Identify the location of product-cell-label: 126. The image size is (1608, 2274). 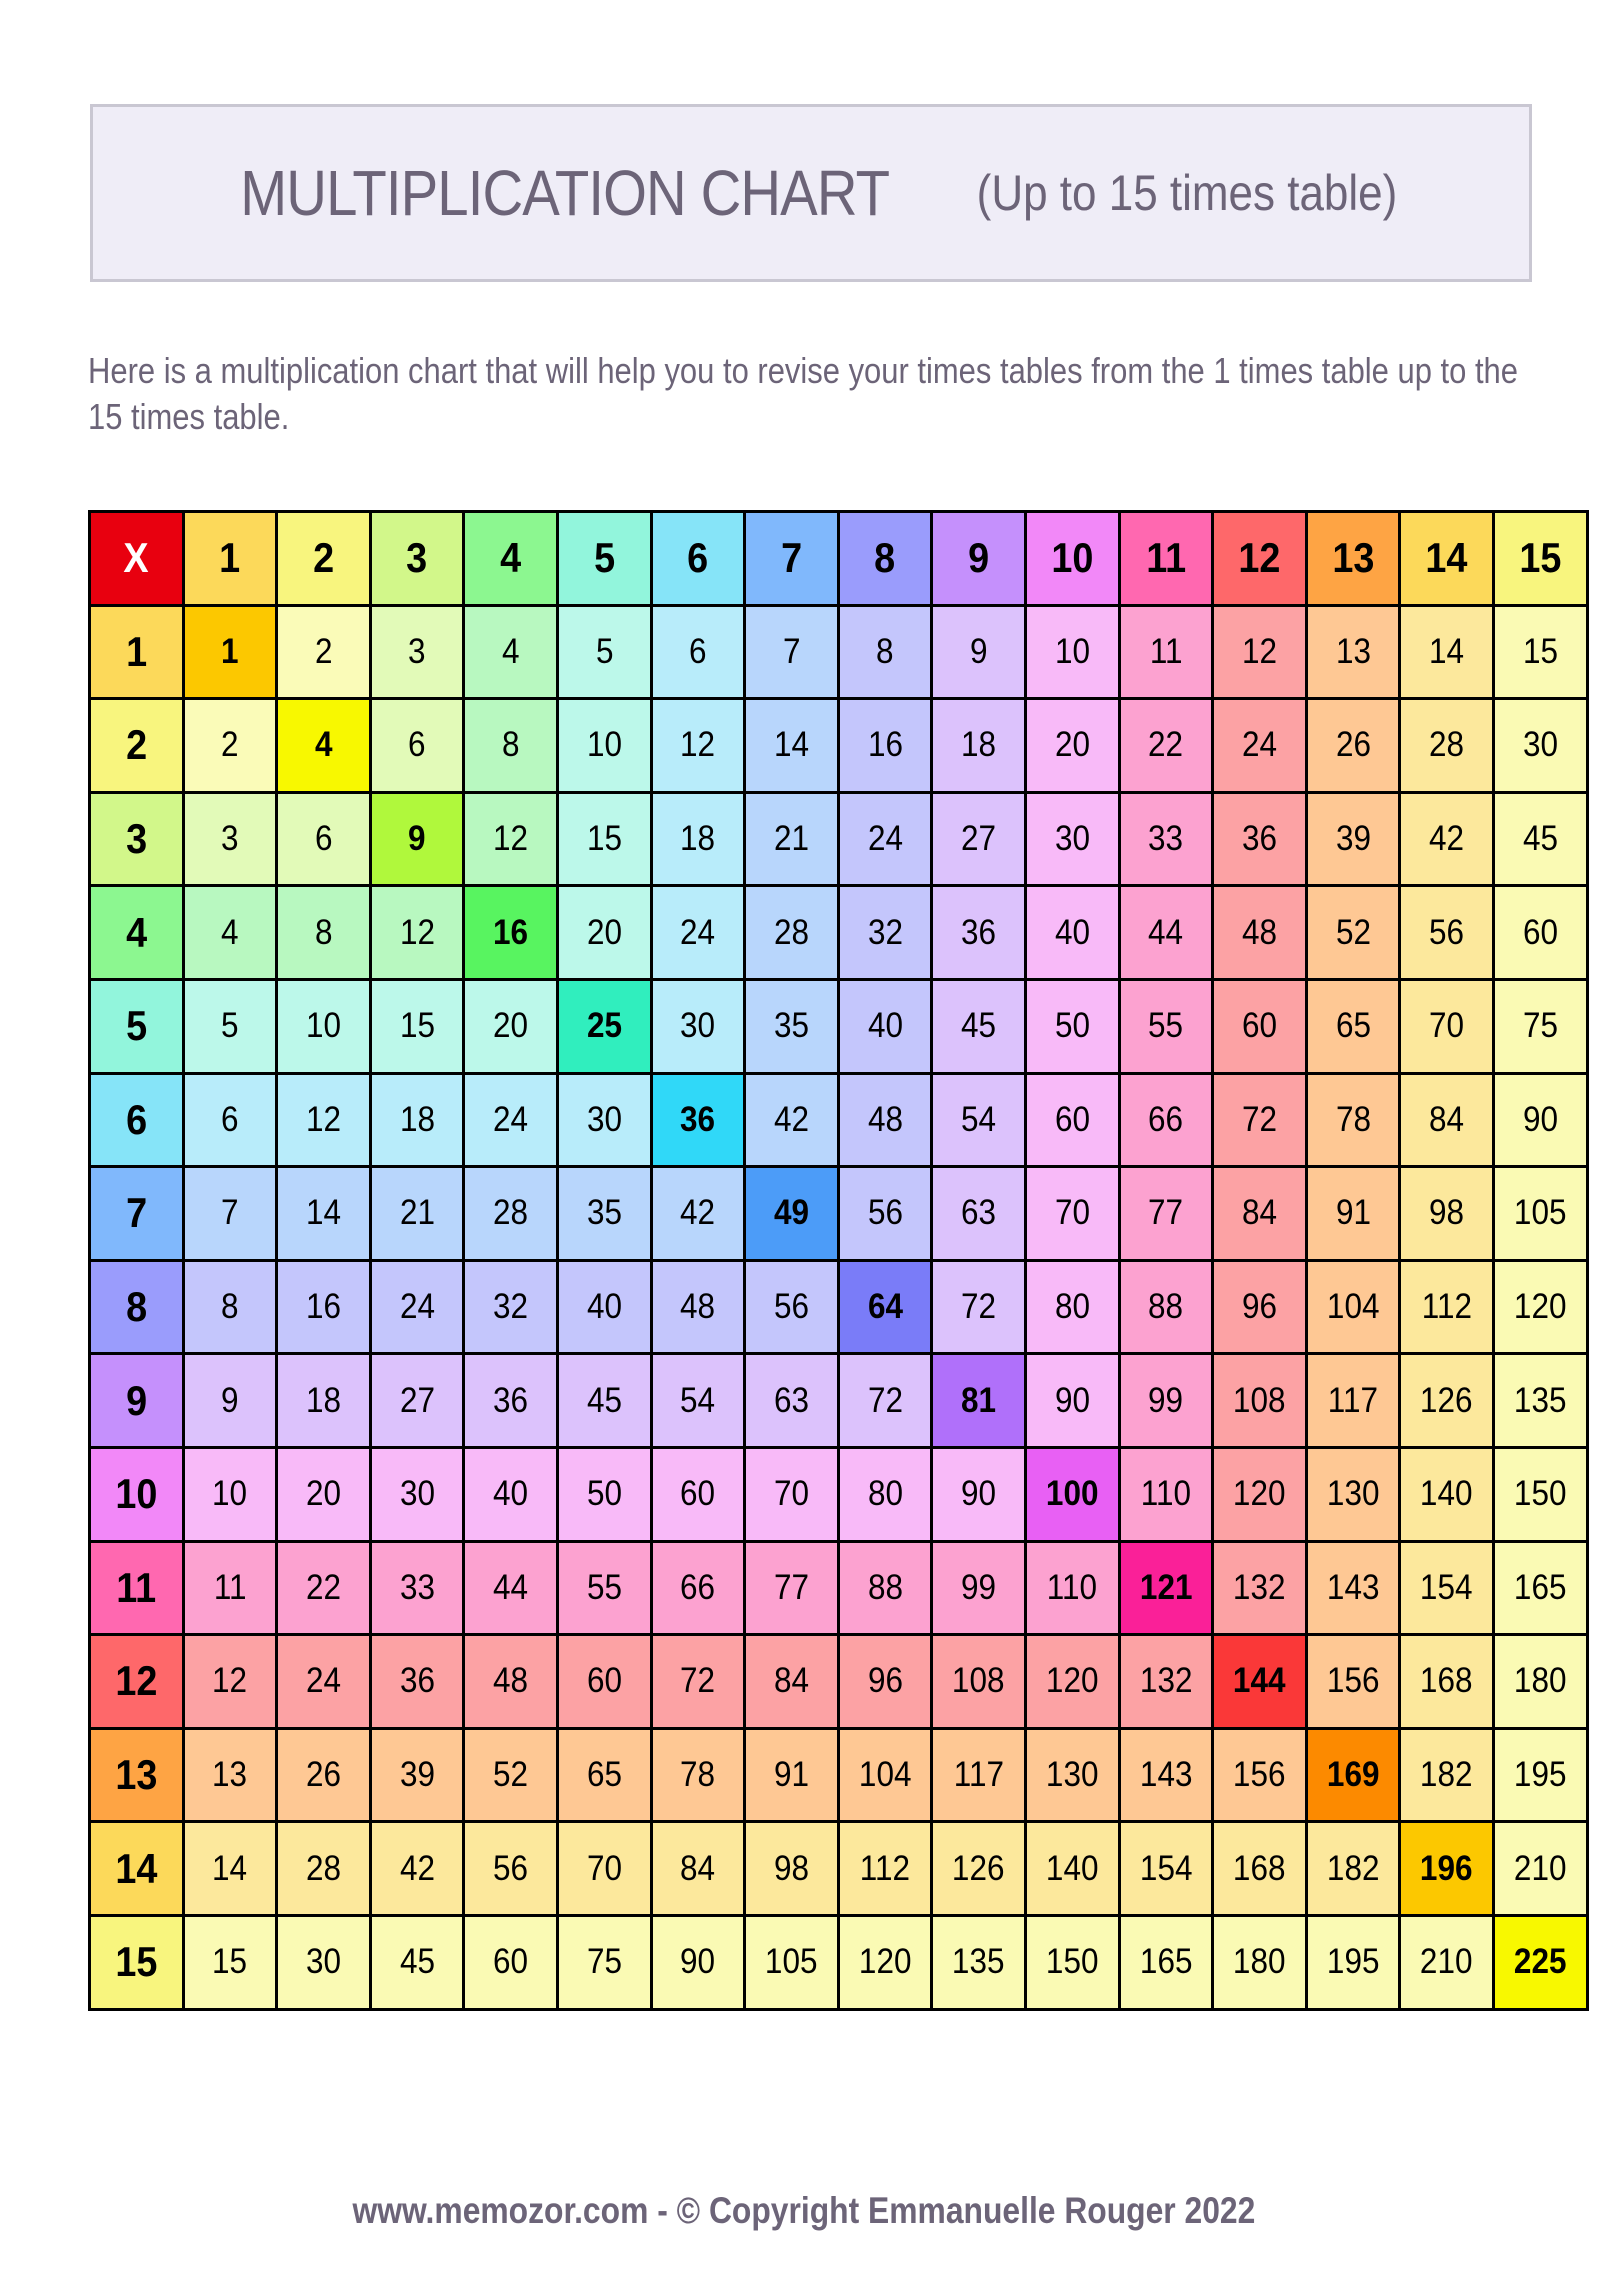
(978, 1868).